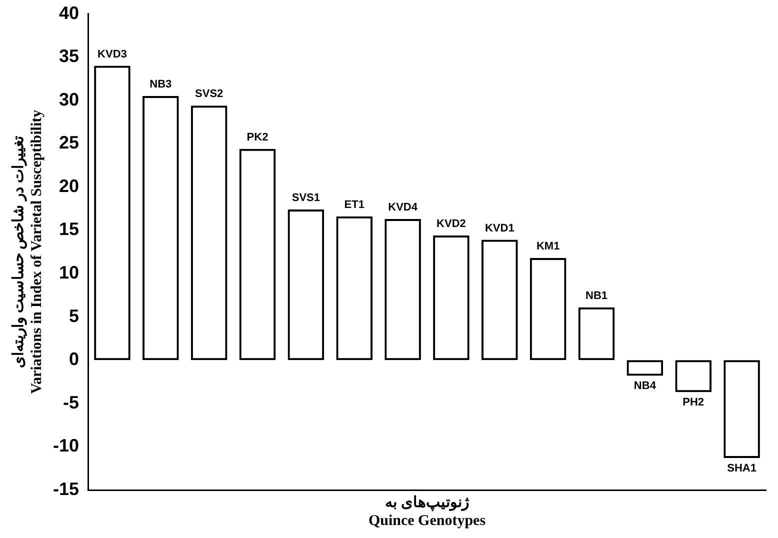 The width and height of the screenshot is (778, 538). What do you see at coordinates (693, 402) in the screenshot?
I see `x-tick-label: PH2` at bounding box center [693, 402].